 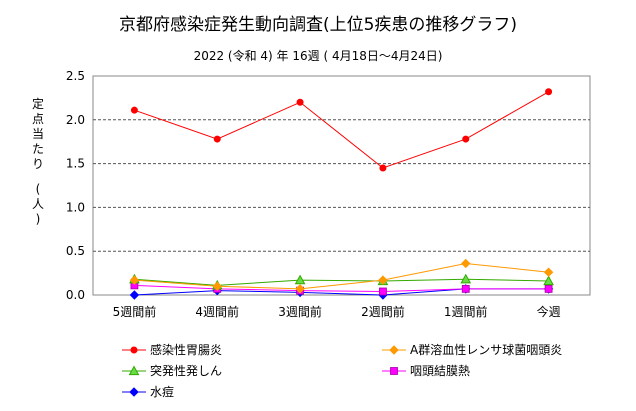 What do you see at coordinates (318, 25) in the screenshot?
I see `chart-title: 京都府感染症発生動向調査(上位5疾患の推移グラフ)` at bounding box center [318, 25].